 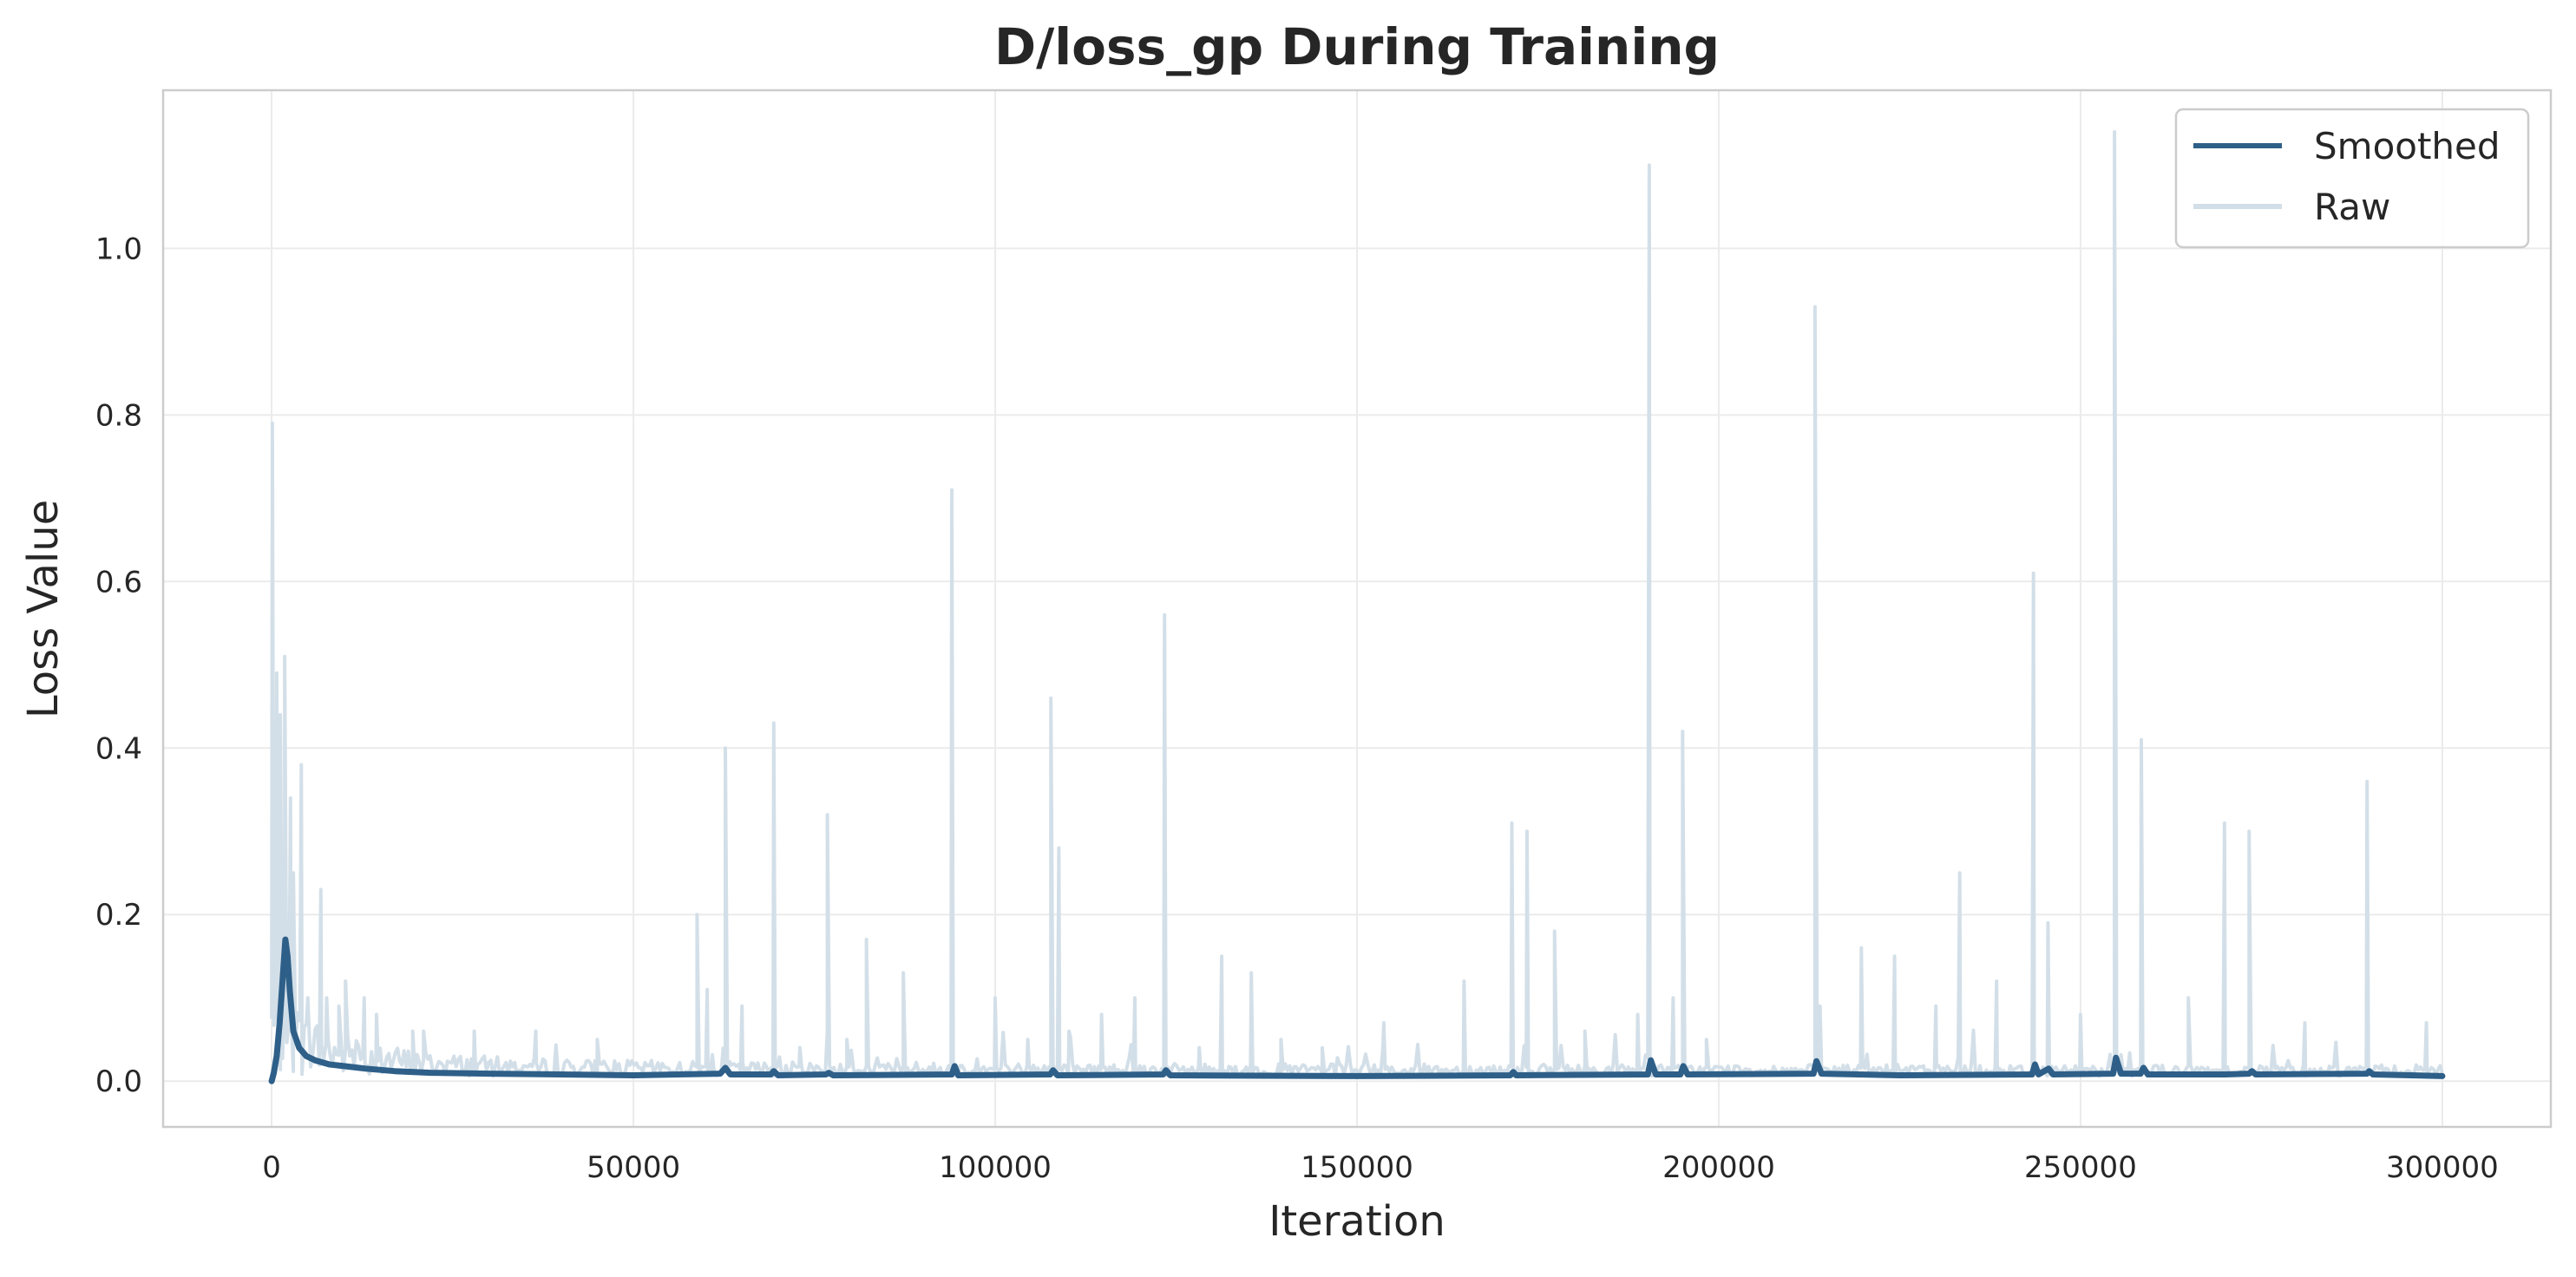 I want to click on smoothed-series-line, so click(x=1357, y=1010).